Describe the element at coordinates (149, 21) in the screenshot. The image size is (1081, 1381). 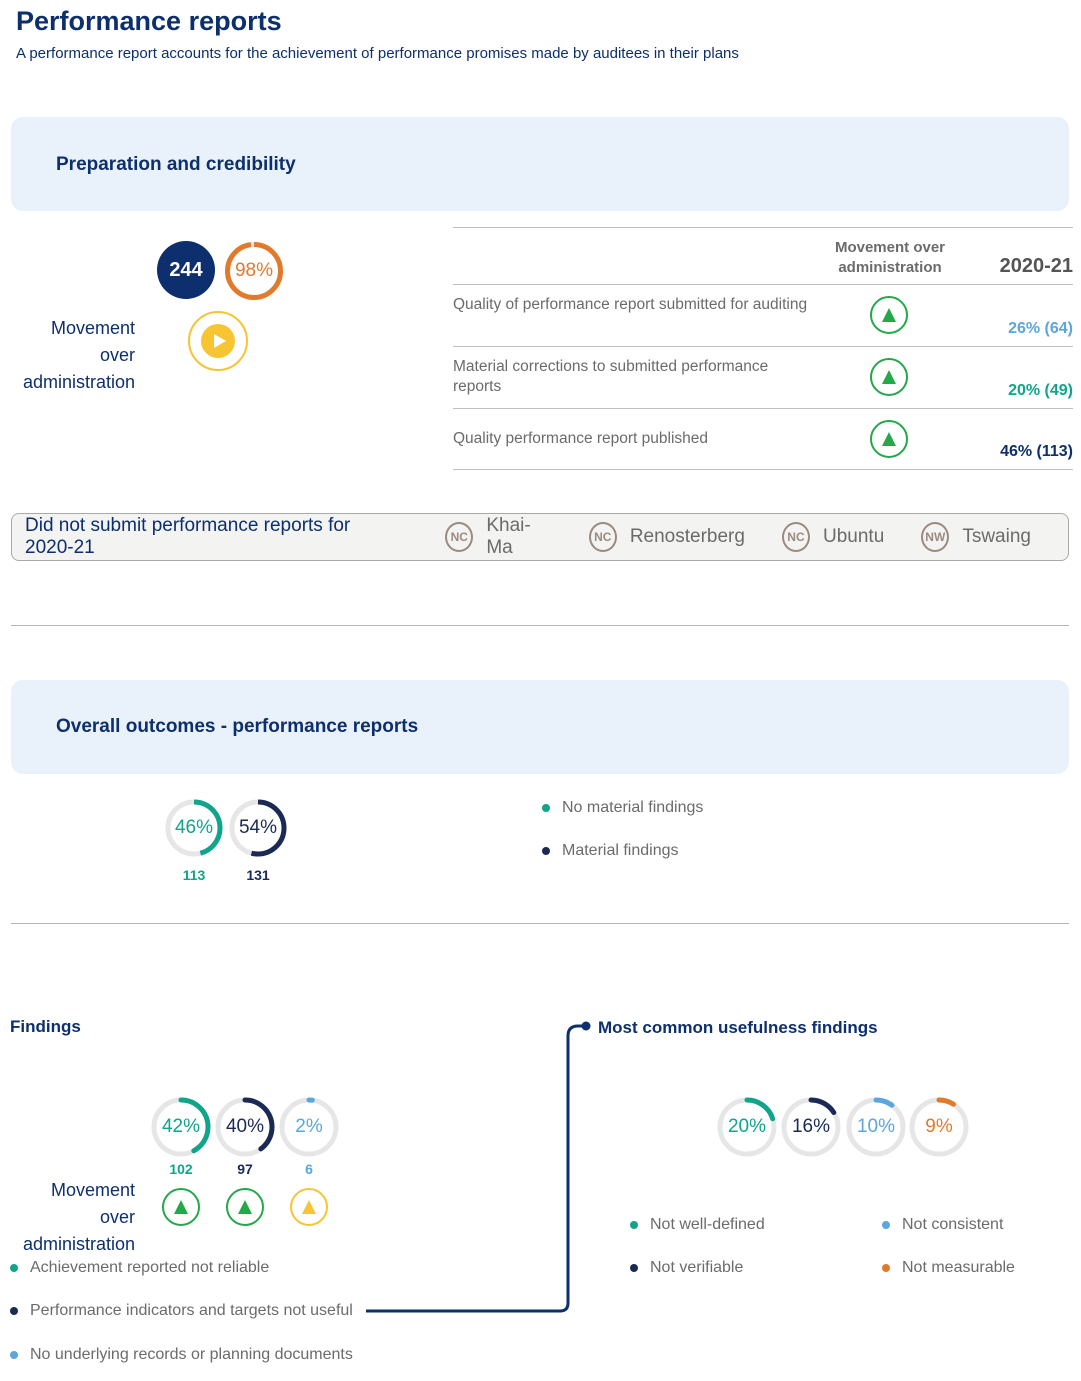
I see `page-title: Performance reports` at that location.